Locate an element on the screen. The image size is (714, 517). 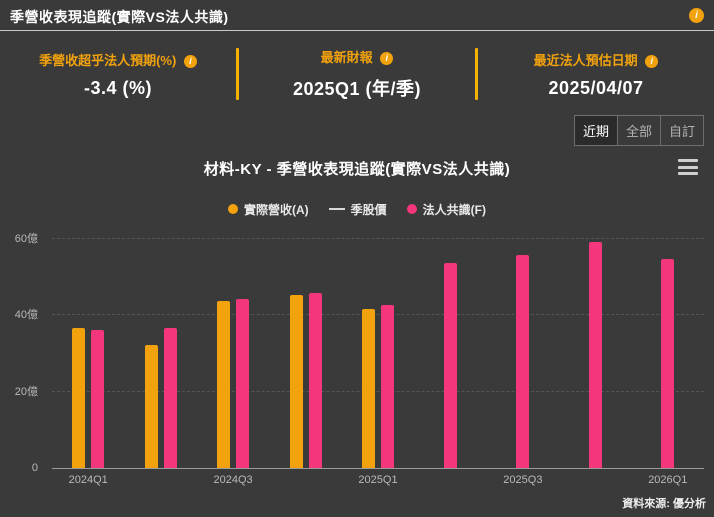
legend: 實際營收(A) 季股價 法人共識(F) is located at coordinates (357, 209).